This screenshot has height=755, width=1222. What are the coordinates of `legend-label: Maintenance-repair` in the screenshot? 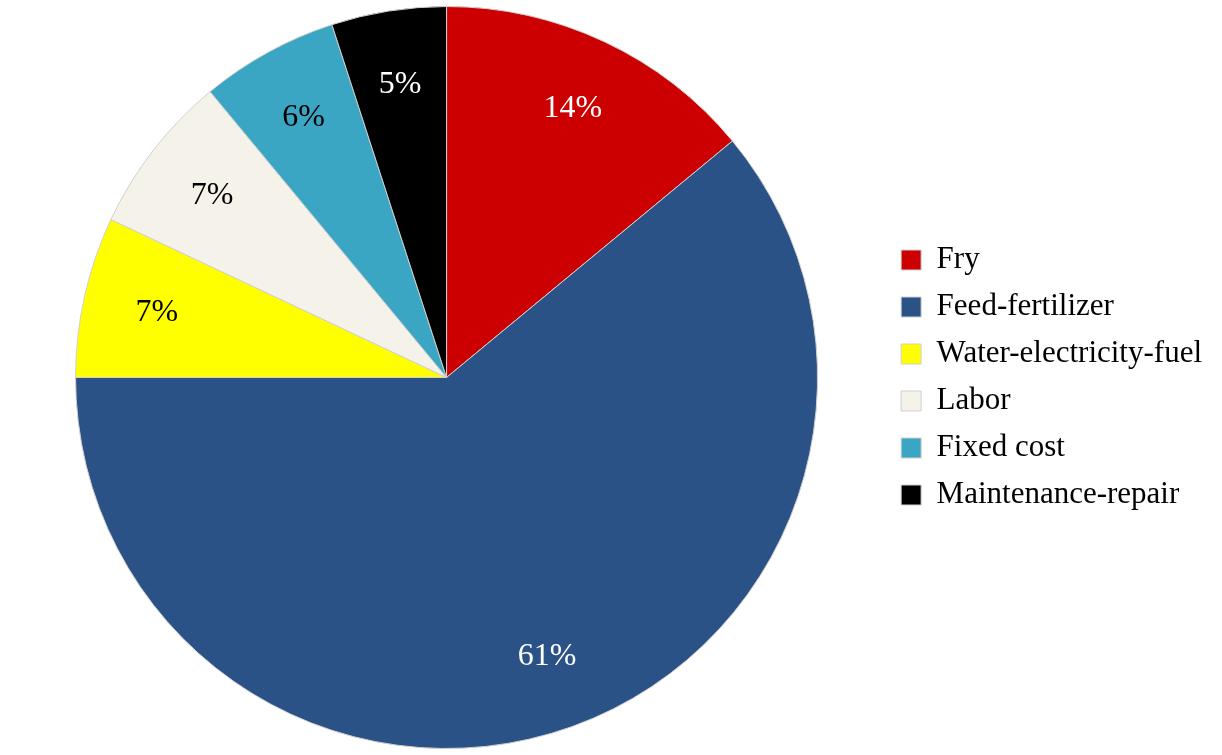 It's located at (1058, 493).